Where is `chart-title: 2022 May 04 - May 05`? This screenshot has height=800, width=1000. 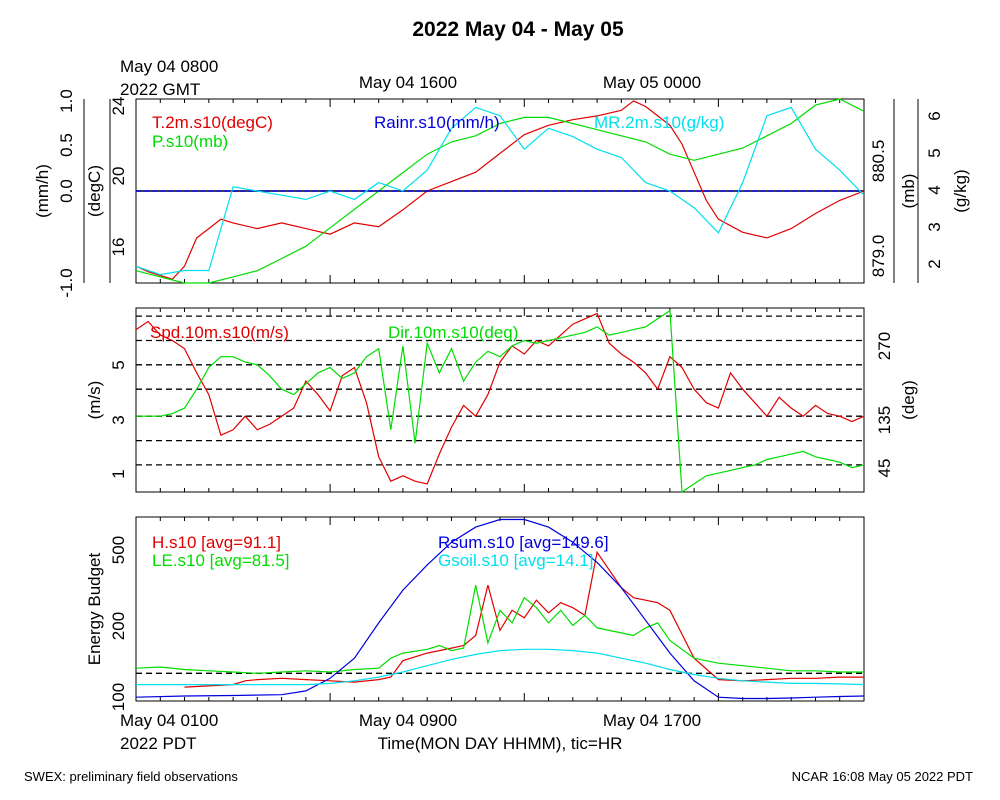 chart-title: 2022 May 04 - May 05 is located at coordinates (518, 29).